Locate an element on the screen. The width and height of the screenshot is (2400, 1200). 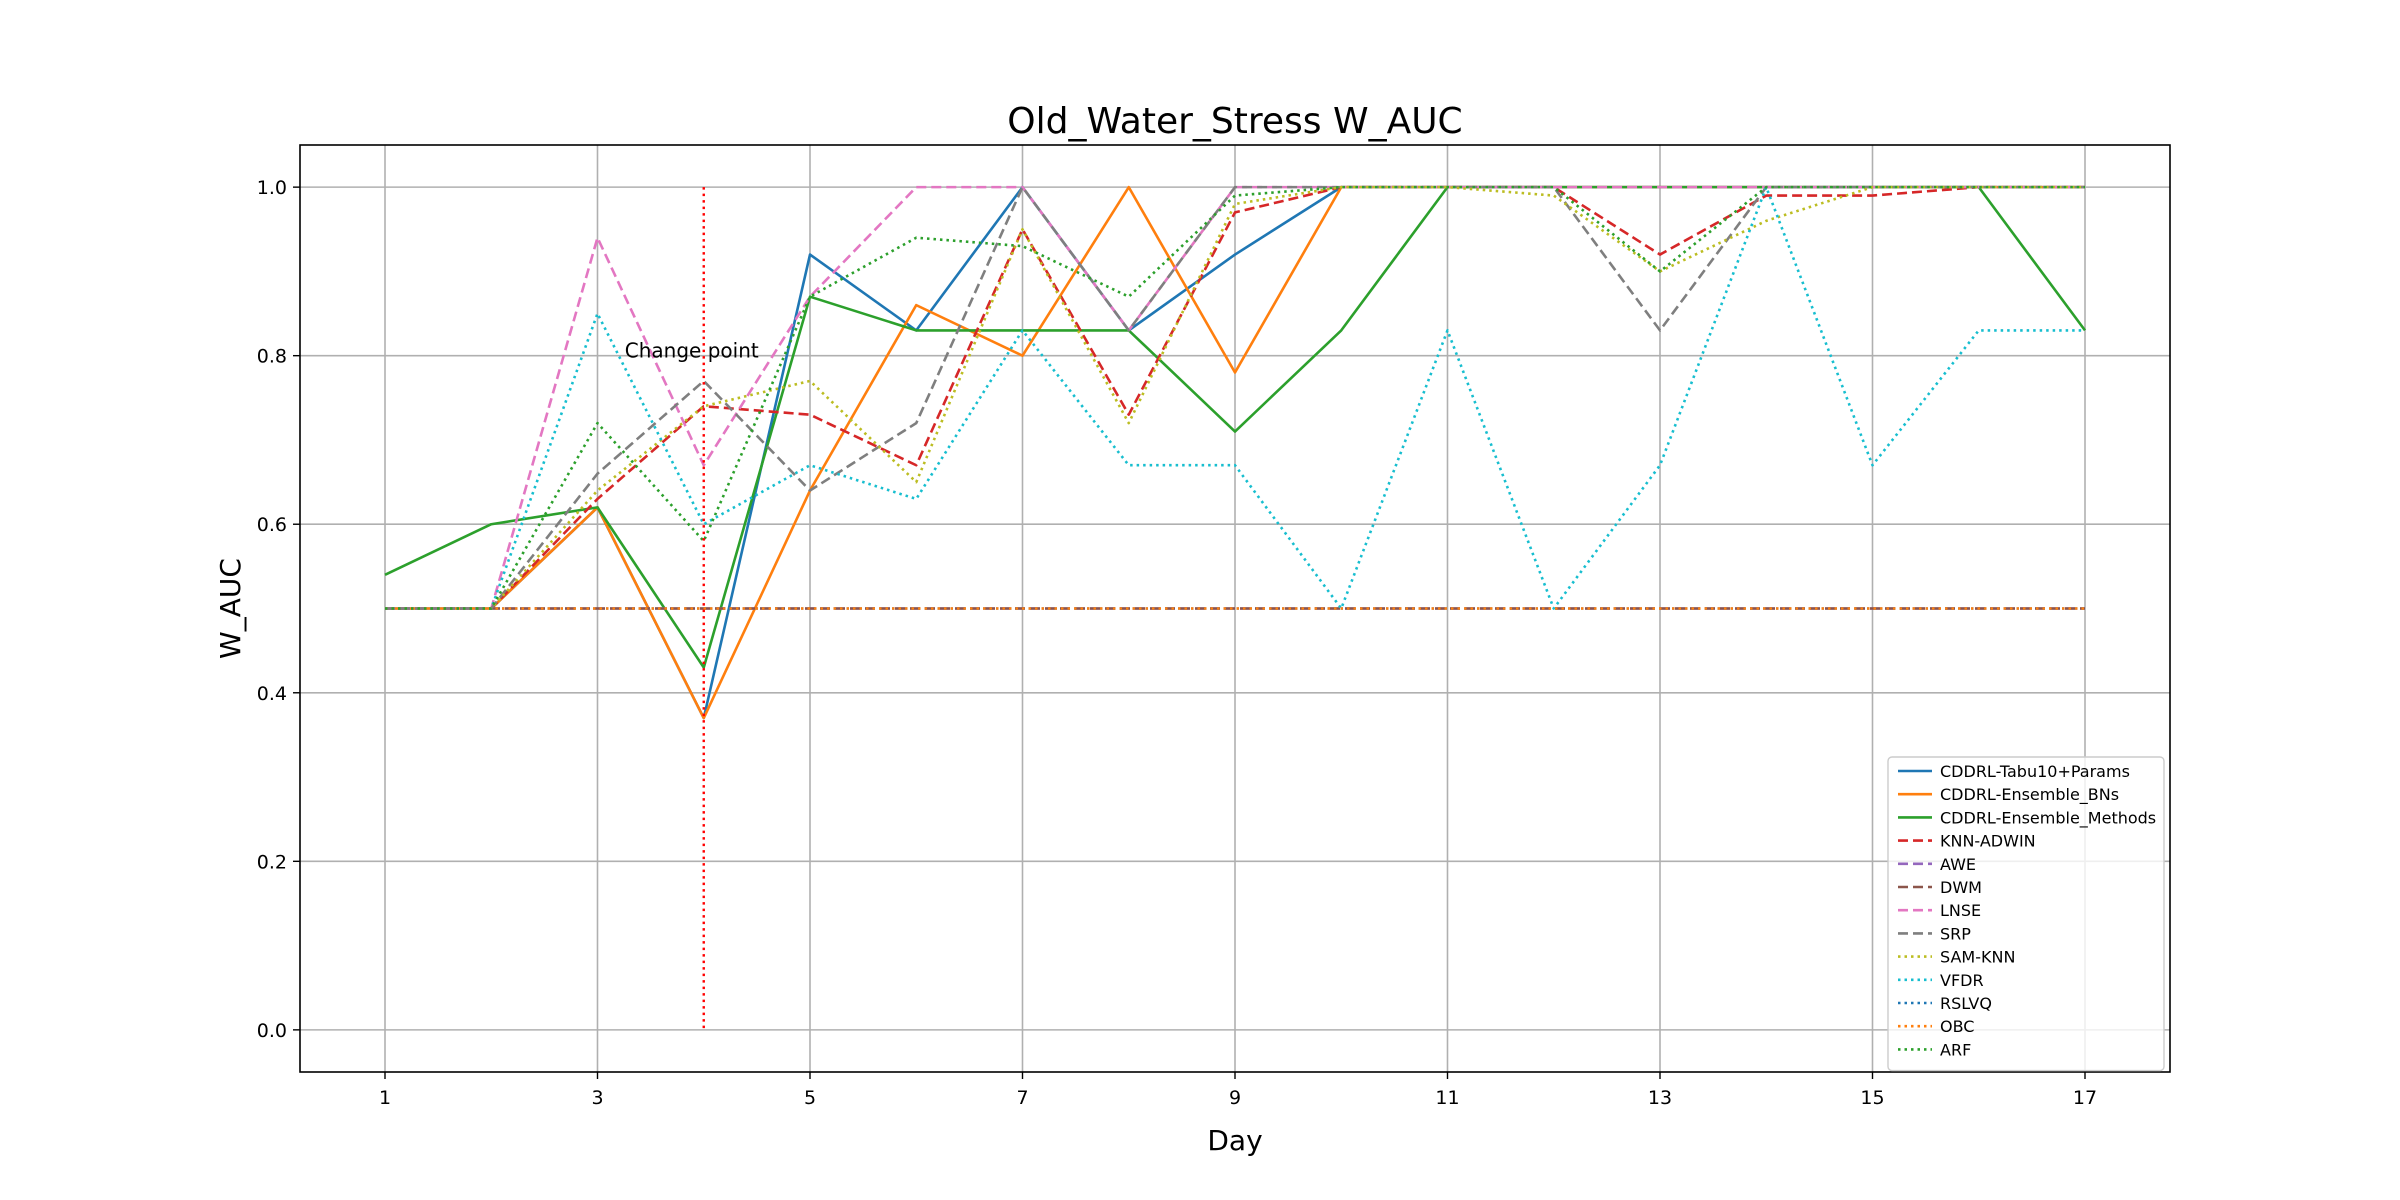
y-tick-label: 0.6 is located at coordinates (272, 525).